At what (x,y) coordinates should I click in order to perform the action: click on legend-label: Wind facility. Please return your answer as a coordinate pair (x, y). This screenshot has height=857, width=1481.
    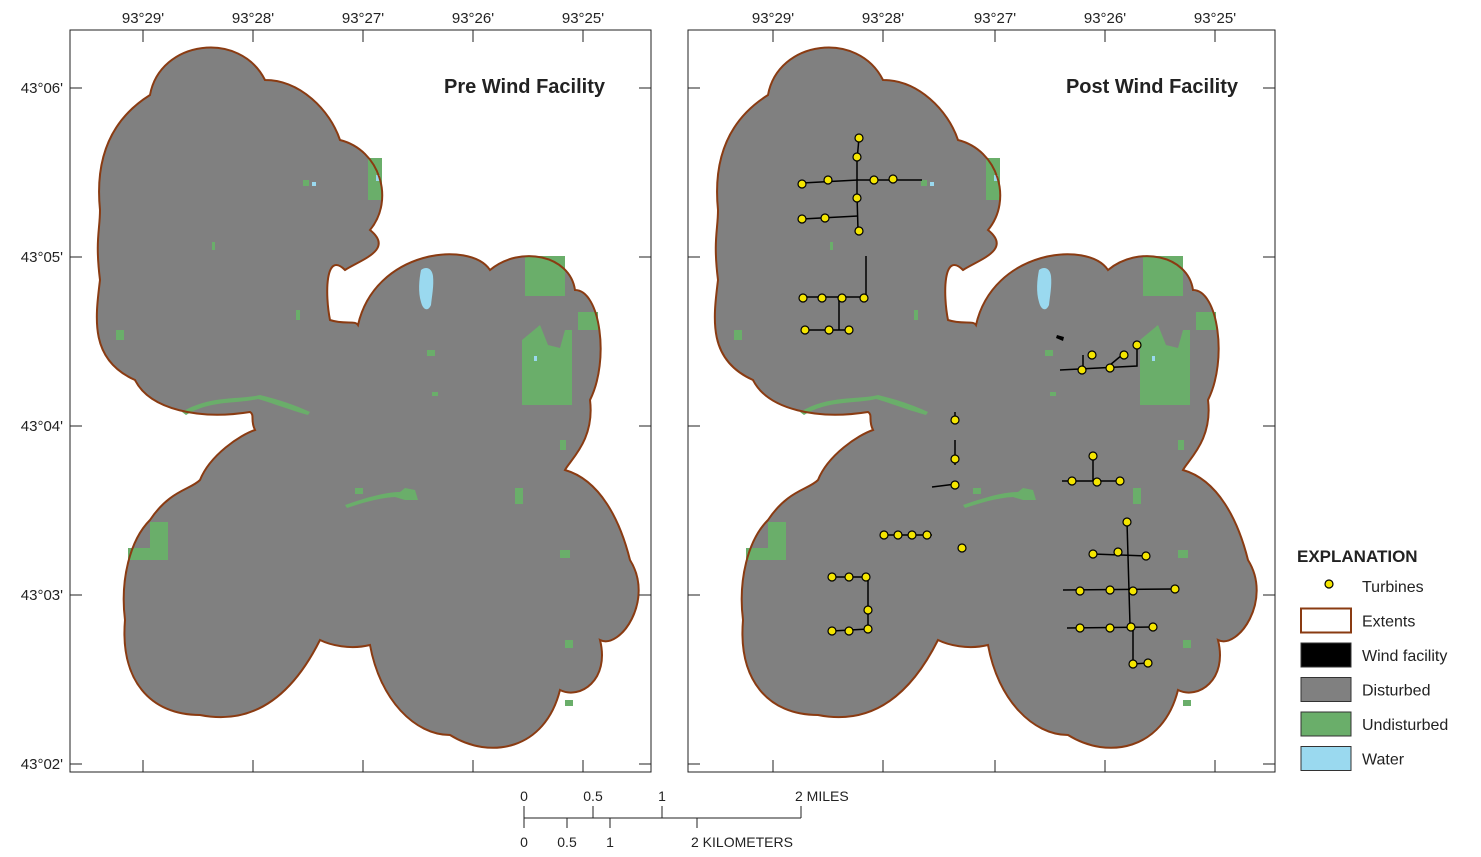
    Looking at the image, I should click on (1404, 656).